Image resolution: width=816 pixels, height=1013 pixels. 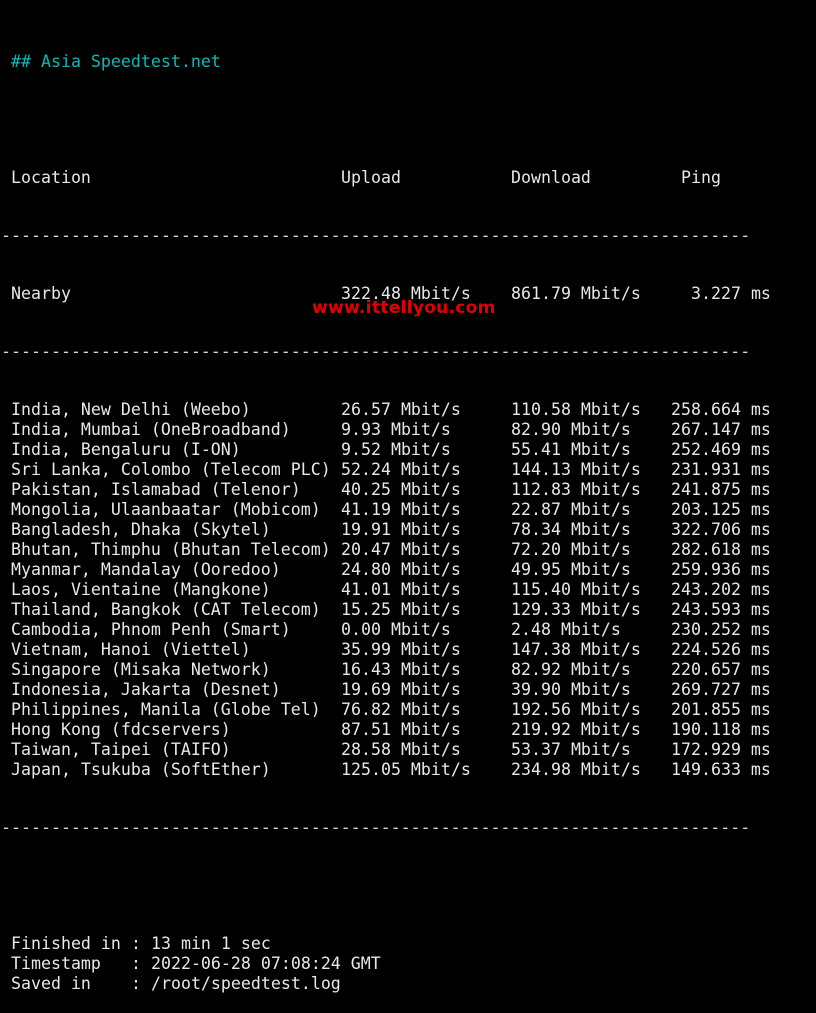 What do you see at coordinates (576, 409) in the screenshot?
I see `row-download: 110.58 Mbit/s` at bounding box center [576, 409].